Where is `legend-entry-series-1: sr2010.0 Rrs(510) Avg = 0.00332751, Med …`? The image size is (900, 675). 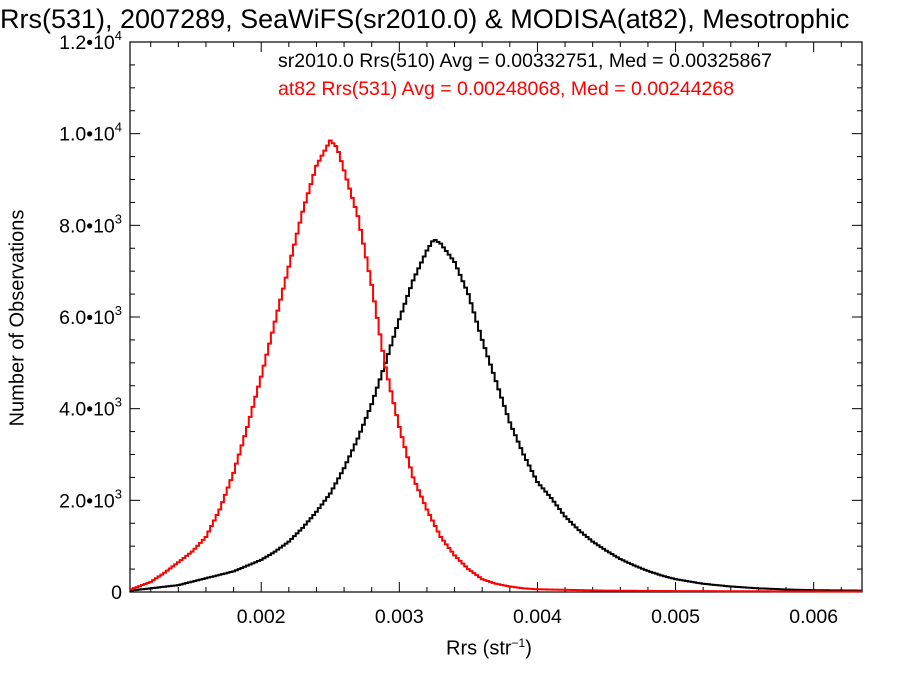
legend-entry-series-1: sr2010.0 Rrs(510) Avg = 0.00332751, Med … is located at coordinates (525, 61).